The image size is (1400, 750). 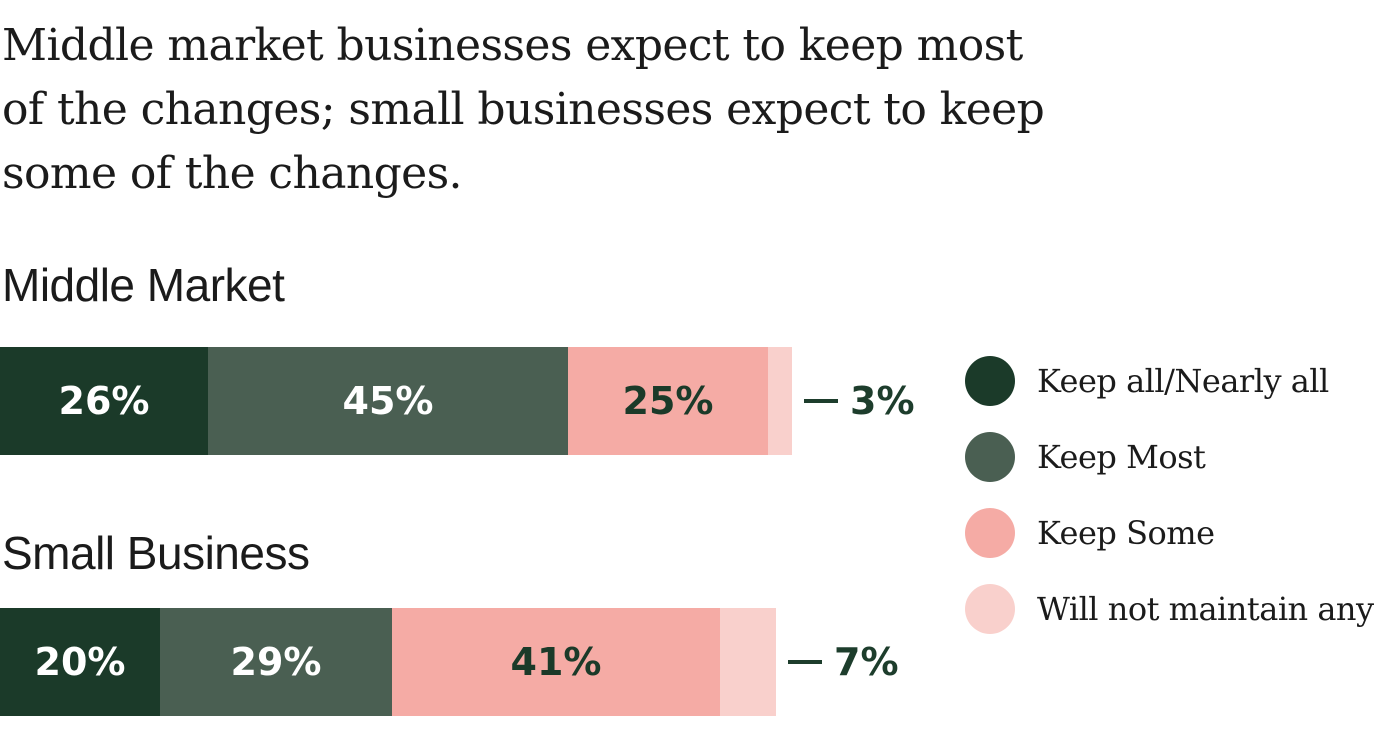 I want to click on legend-label-keep-all: Keep all/Nearly all, so click(x=1183, y=381).